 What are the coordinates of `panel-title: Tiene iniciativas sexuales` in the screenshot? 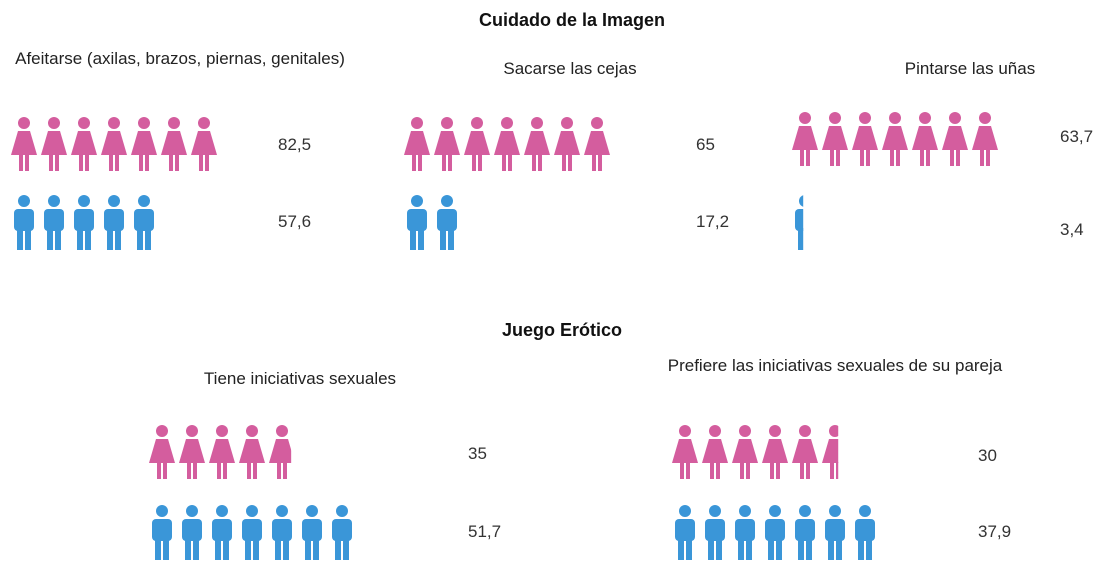 It's located at (300, 378).